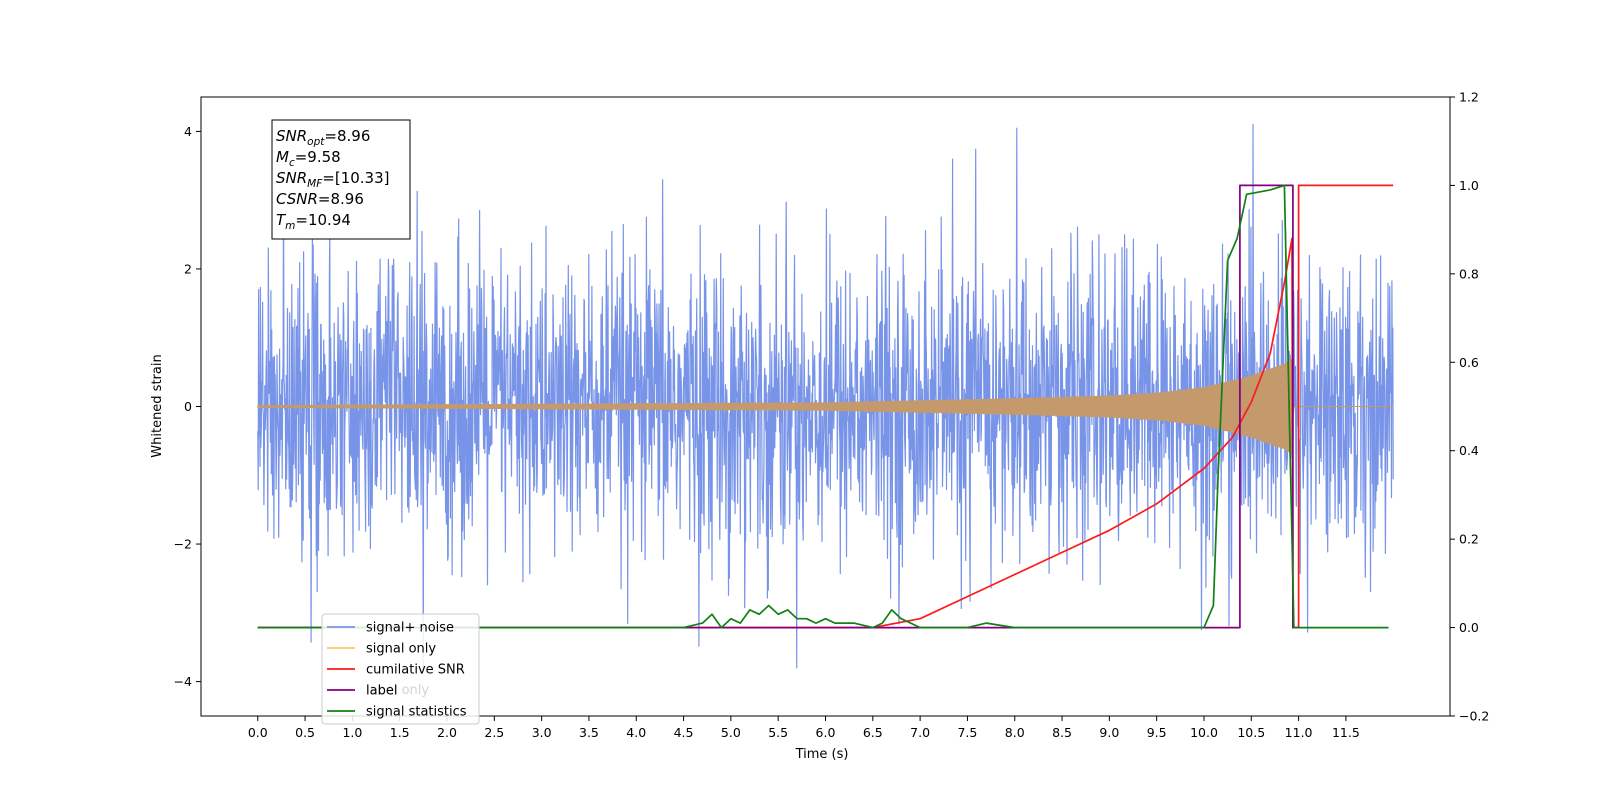  Describe the element at coordinates (400, 732) in the screenshot. I see `x-tick-label: 1.5` at that location.